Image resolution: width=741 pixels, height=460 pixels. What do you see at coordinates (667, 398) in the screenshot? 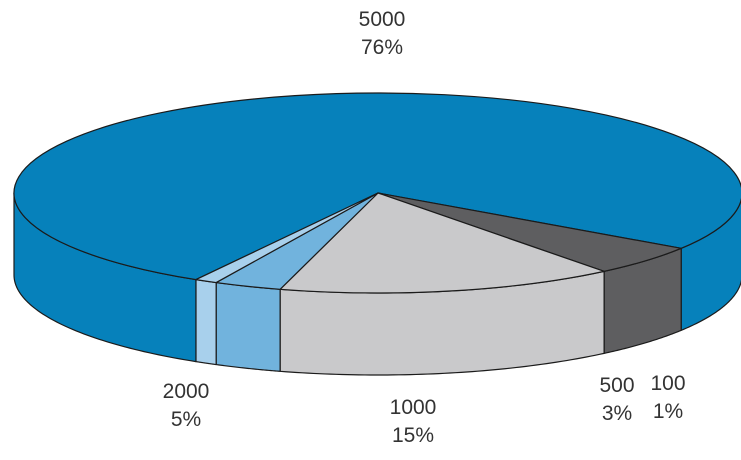
I see `slice-label-100: 100 1%` at bounding box center [667, 398].